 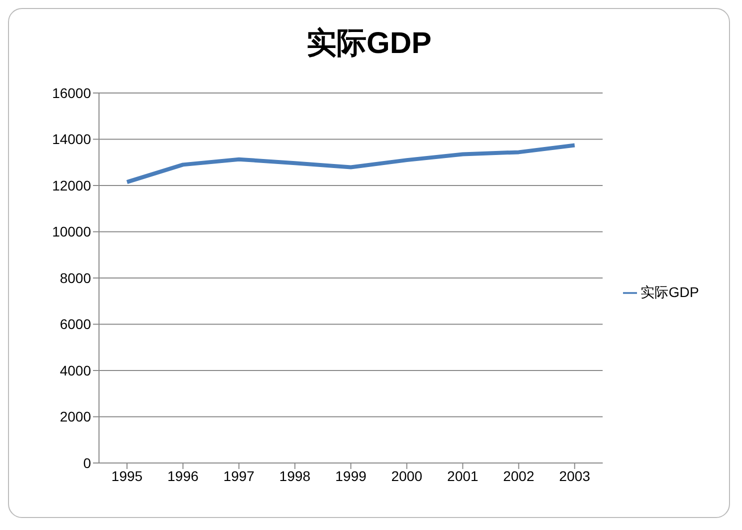 I want to click on x-tick-label: 1999, so click(x=351, y=476).